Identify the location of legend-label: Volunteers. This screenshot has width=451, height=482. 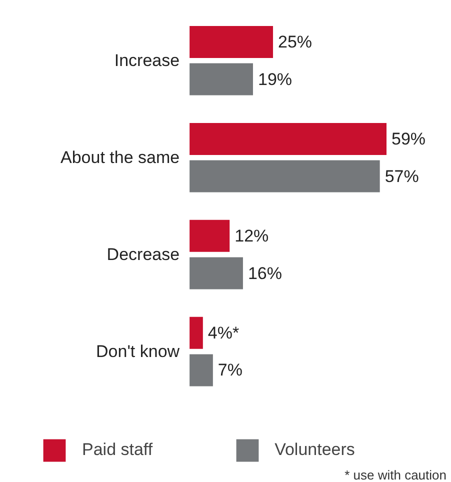
(314, 450).